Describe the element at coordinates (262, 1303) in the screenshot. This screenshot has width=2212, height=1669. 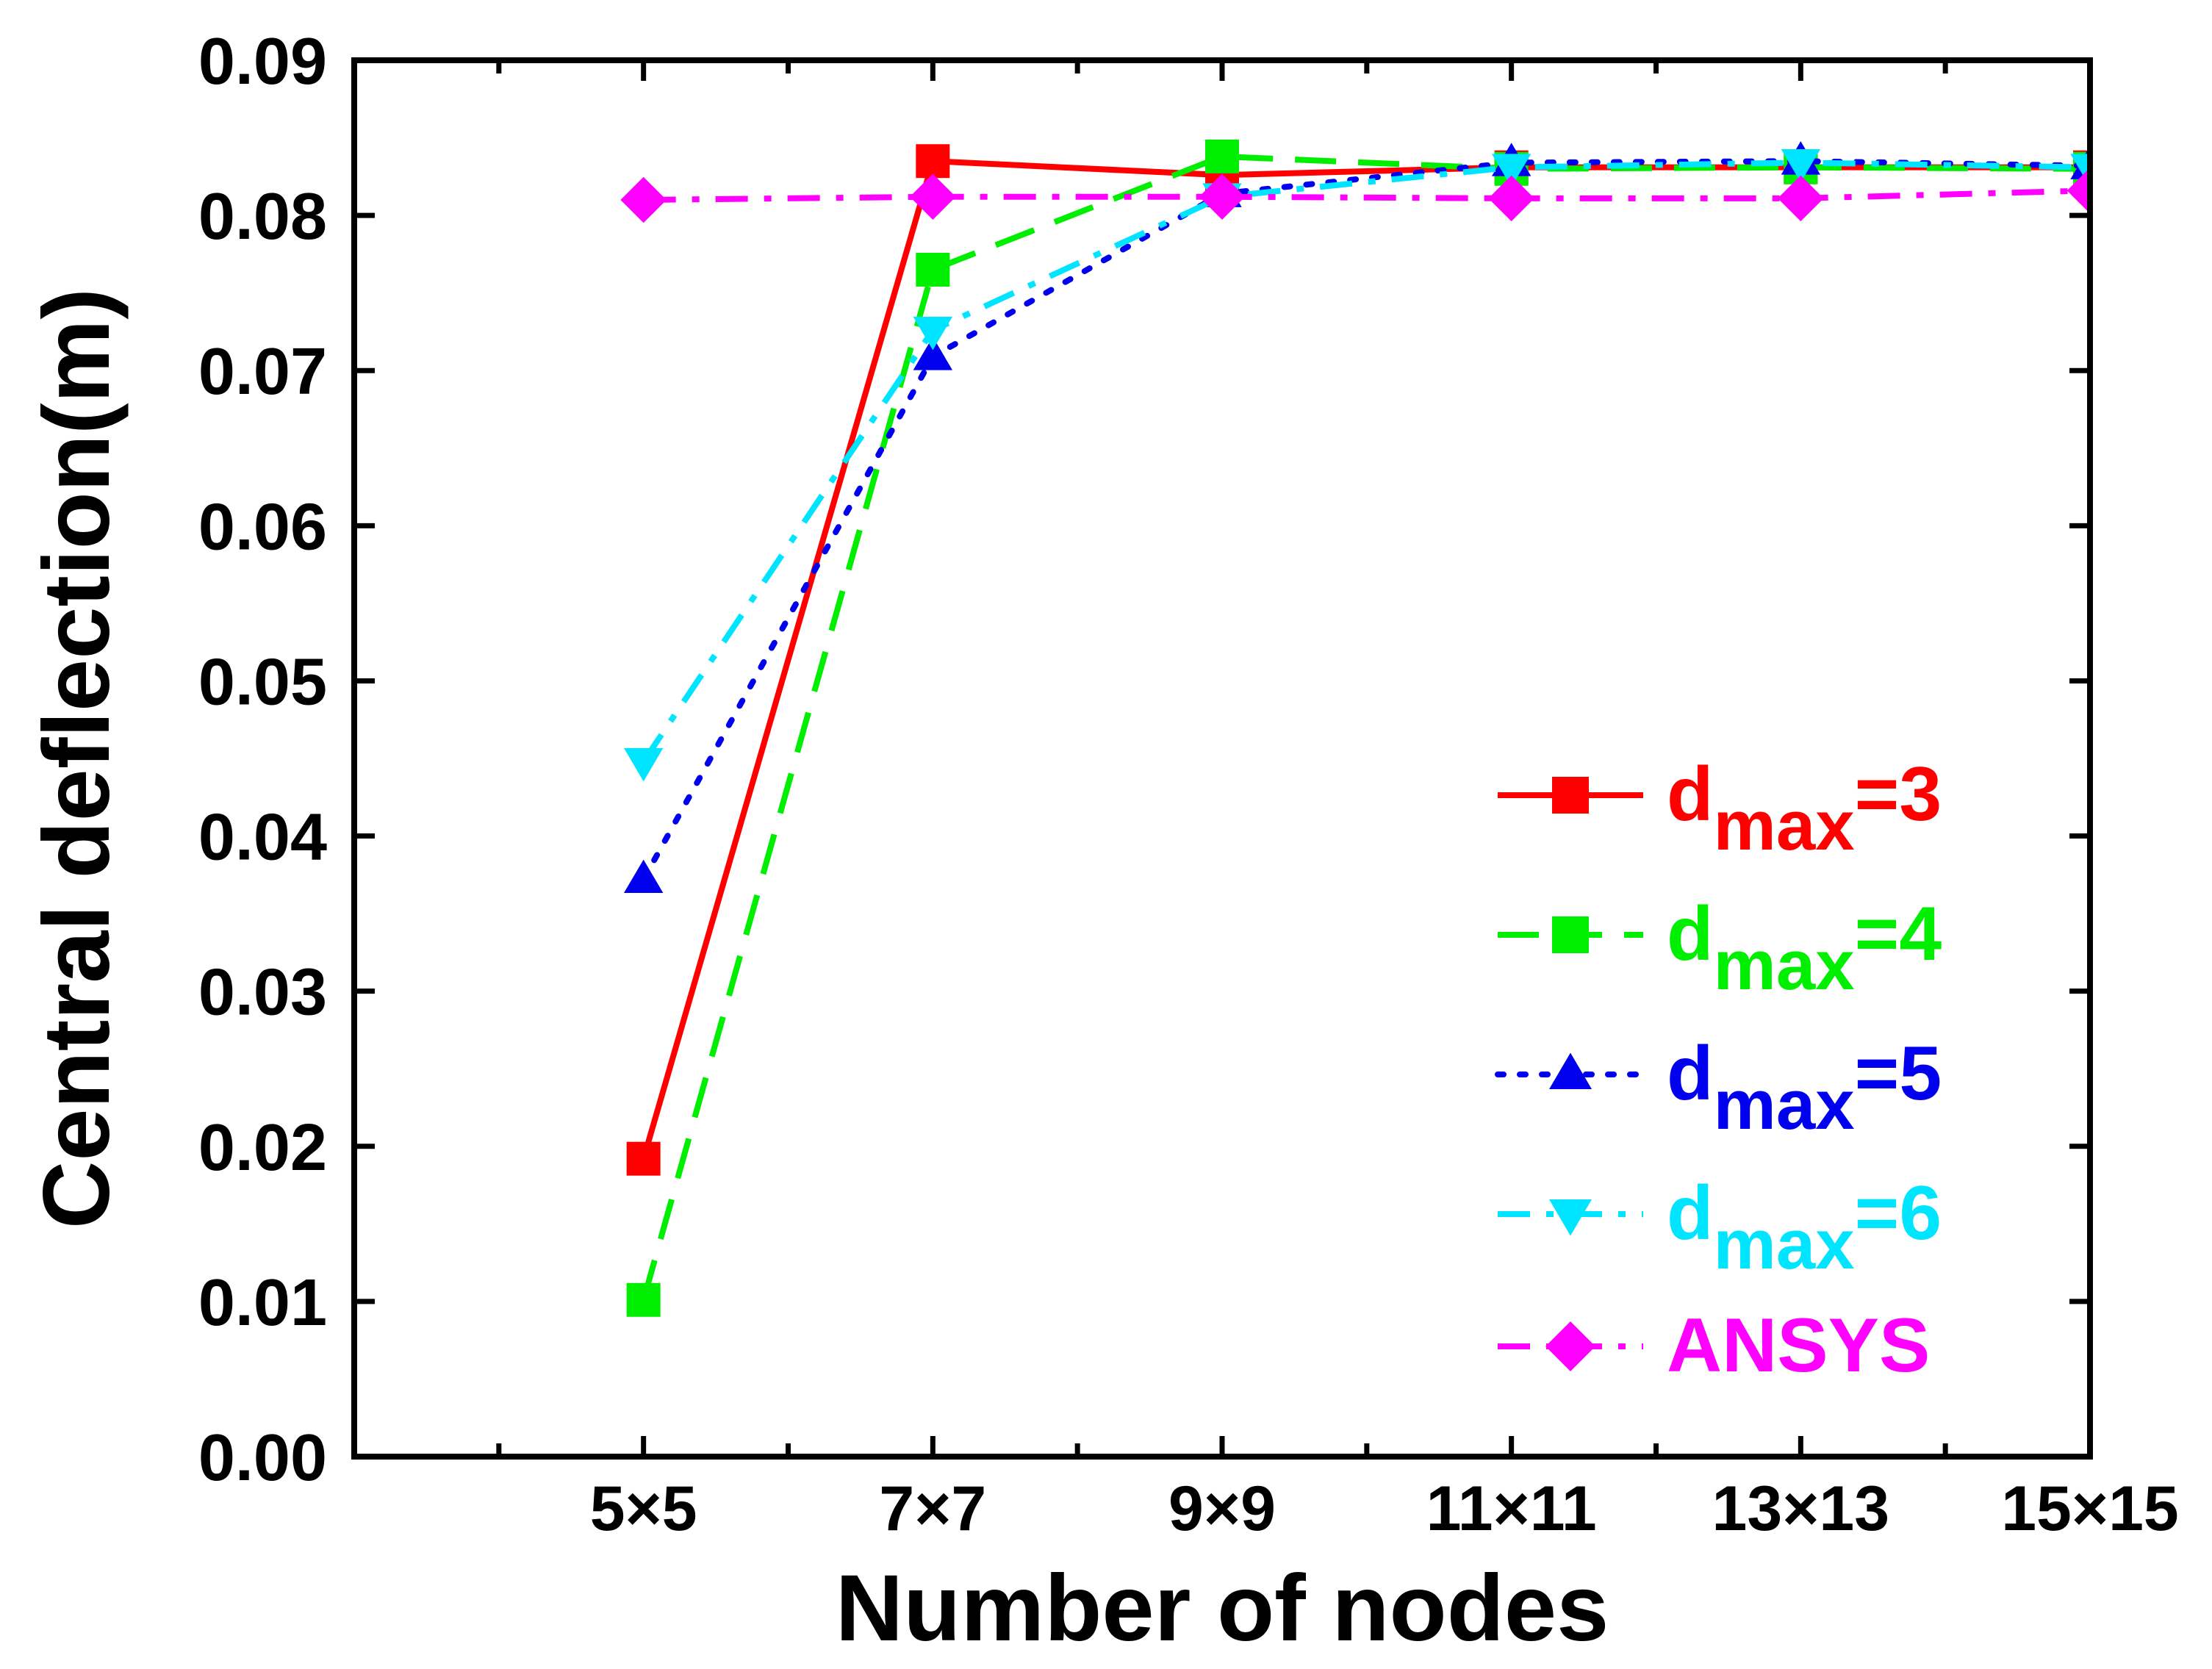
I see `y-tick-label: 0.01` at that location.